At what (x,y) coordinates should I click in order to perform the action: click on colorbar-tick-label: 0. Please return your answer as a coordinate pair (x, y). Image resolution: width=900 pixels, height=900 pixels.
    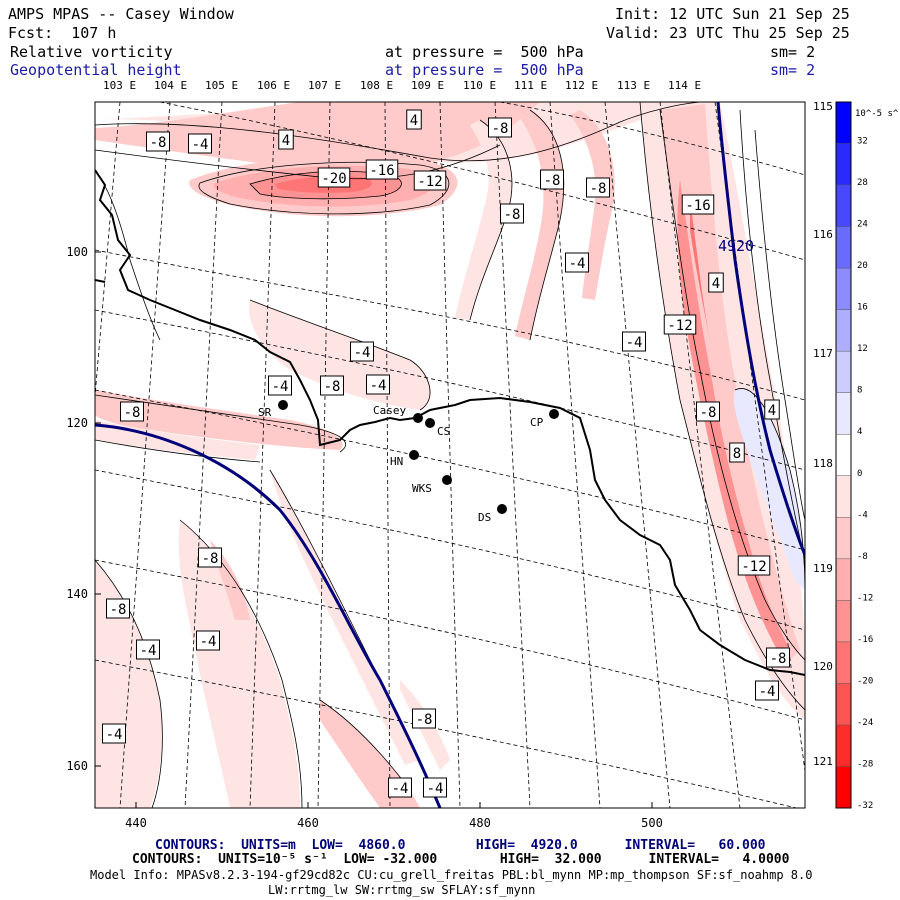
    Looking at the image, I should click on (859, 474).